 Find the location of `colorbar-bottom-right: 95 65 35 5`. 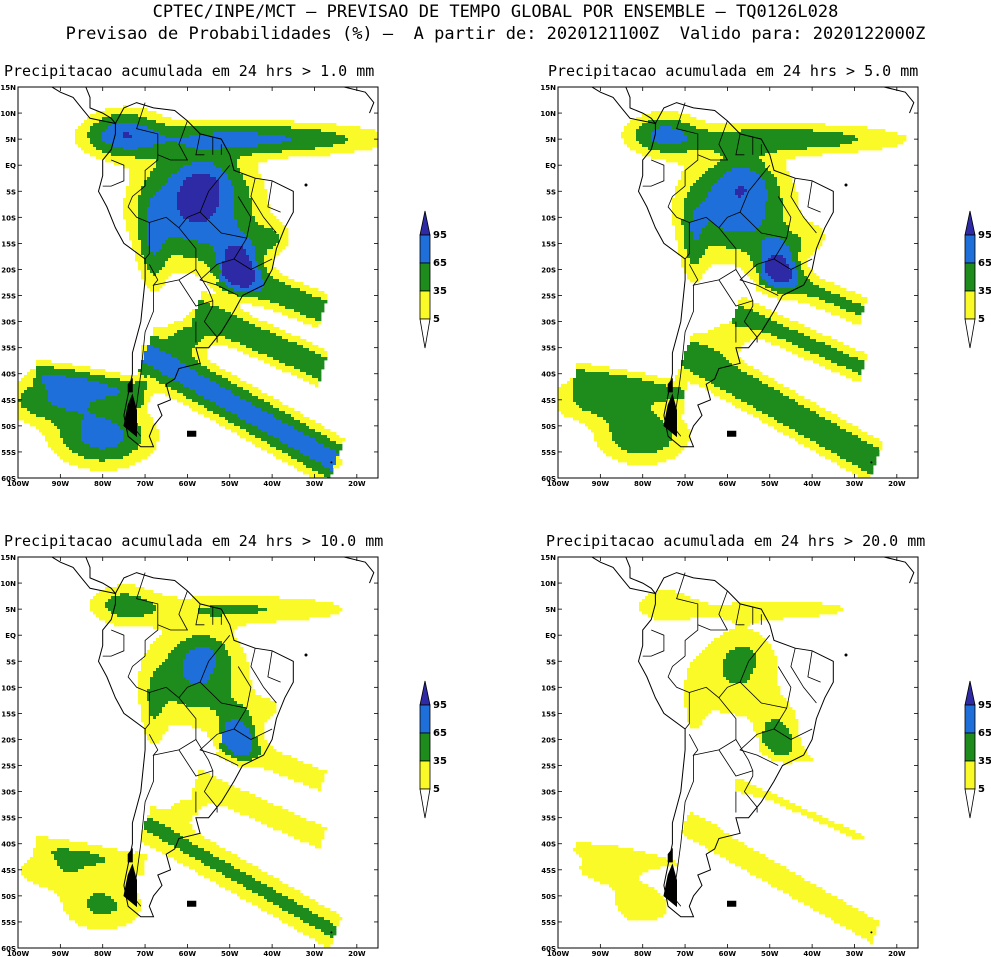

colorbar-bottom-right: 95 65 35 5 is located at coordinates (977, 749).